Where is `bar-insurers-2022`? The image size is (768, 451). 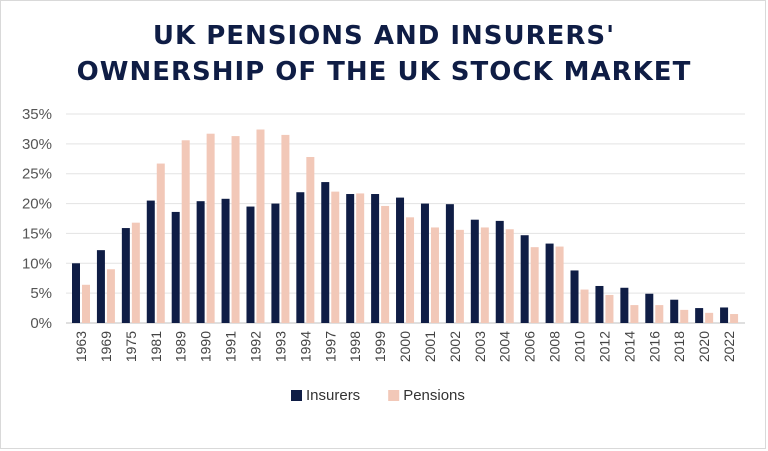
bar-insurers-2022 is located at coordinates (724, 315).